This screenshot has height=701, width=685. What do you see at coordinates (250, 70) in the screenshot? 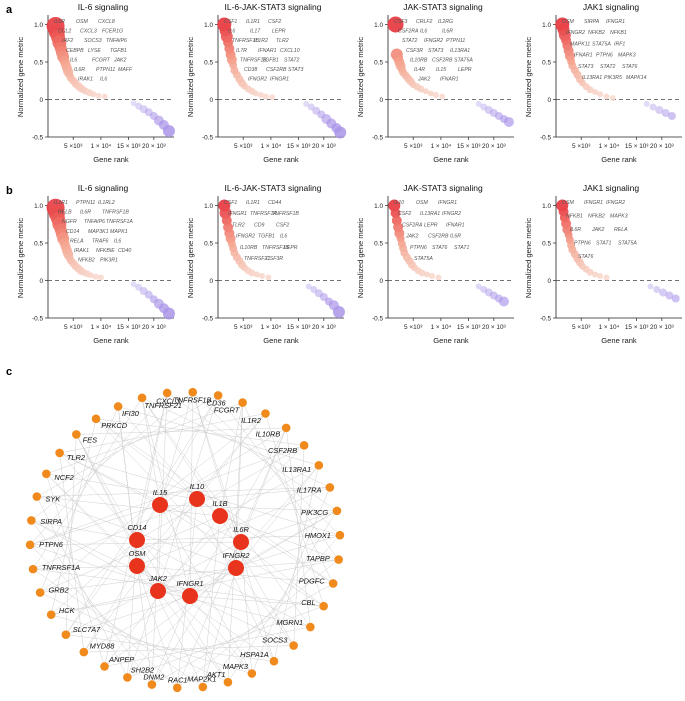
I see `gene-label: CD38` at bounding box center [250, 70].